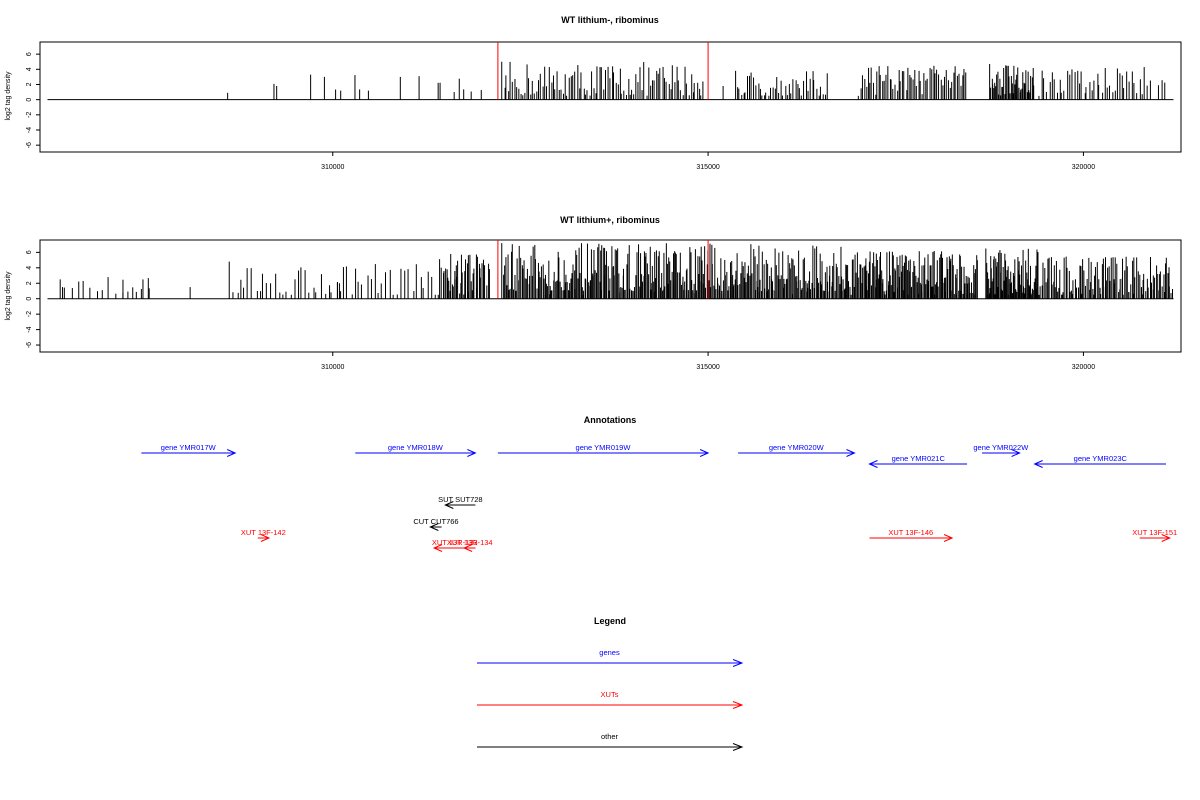 This screenshot has width=1200, height=800. What do you see at coordinates (1101, 458) in the screenshot?
I see `feature-label: gene YMR023C` at bounding box center [1101, 458].